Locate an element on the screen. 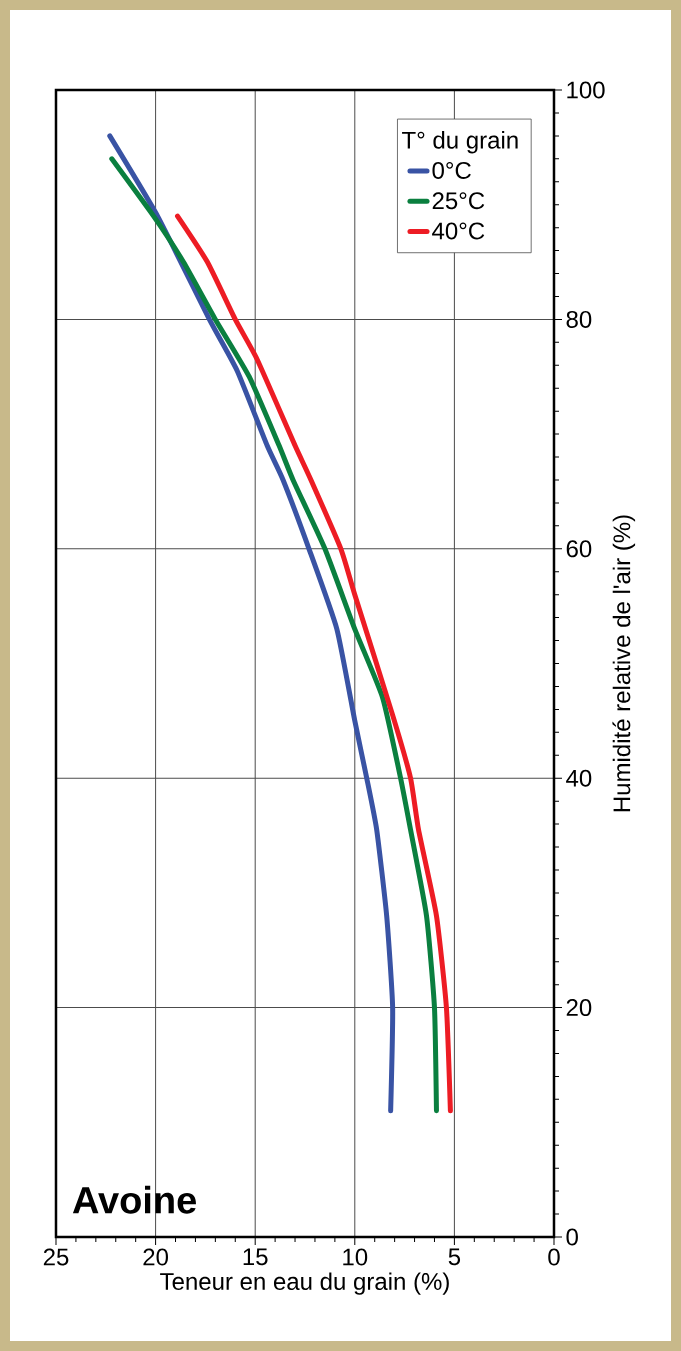  y-tick-label: 80 is located at coordinates (579, 319).